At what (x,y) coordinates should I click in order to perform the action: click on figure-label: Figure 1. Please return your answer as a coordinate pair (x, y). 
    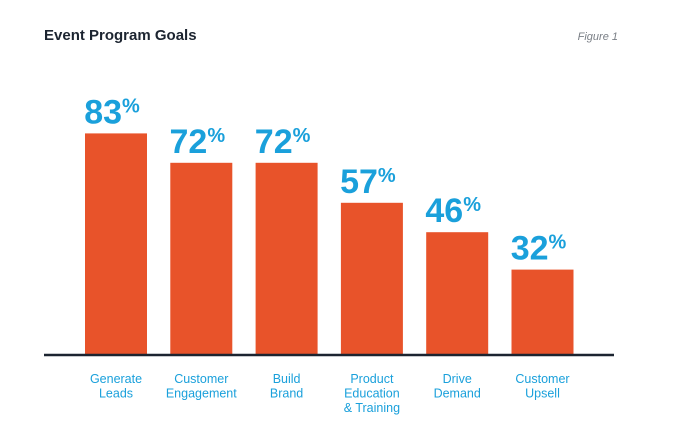
    Looking at the image, I should click on (598, 37).